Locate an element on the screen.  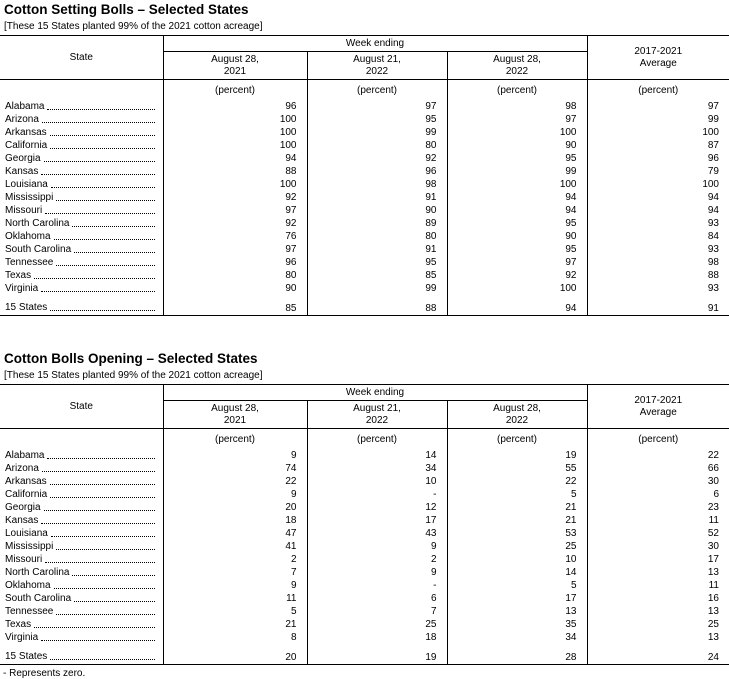
state-name: North Carolina is located at coordinates (37, 572).